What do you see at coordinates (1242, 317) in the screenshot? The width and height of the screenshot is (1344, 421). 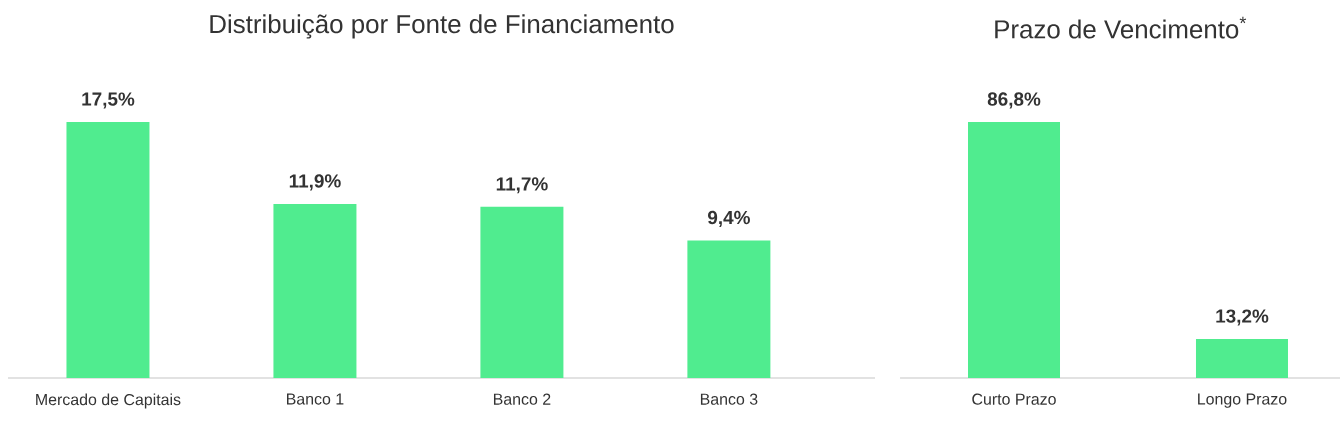 I see `data-label: 13,2%` at bounding box center [1242, 317].